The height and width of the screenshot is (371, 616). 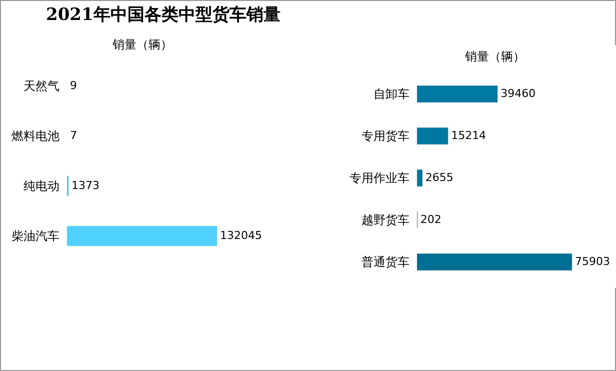 What do you see at coordinates (592, 261) in the screenshot?
I see `data-label: 75903` at bounding box center [592, 261].